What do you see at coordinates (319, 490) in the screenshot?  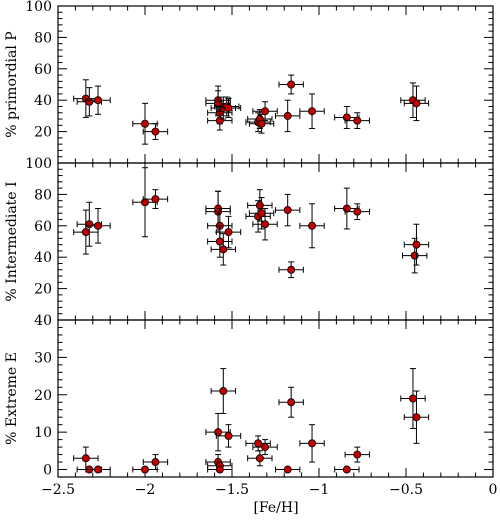 I see `x-tick-label: −1` at bounding box center [319, 490].